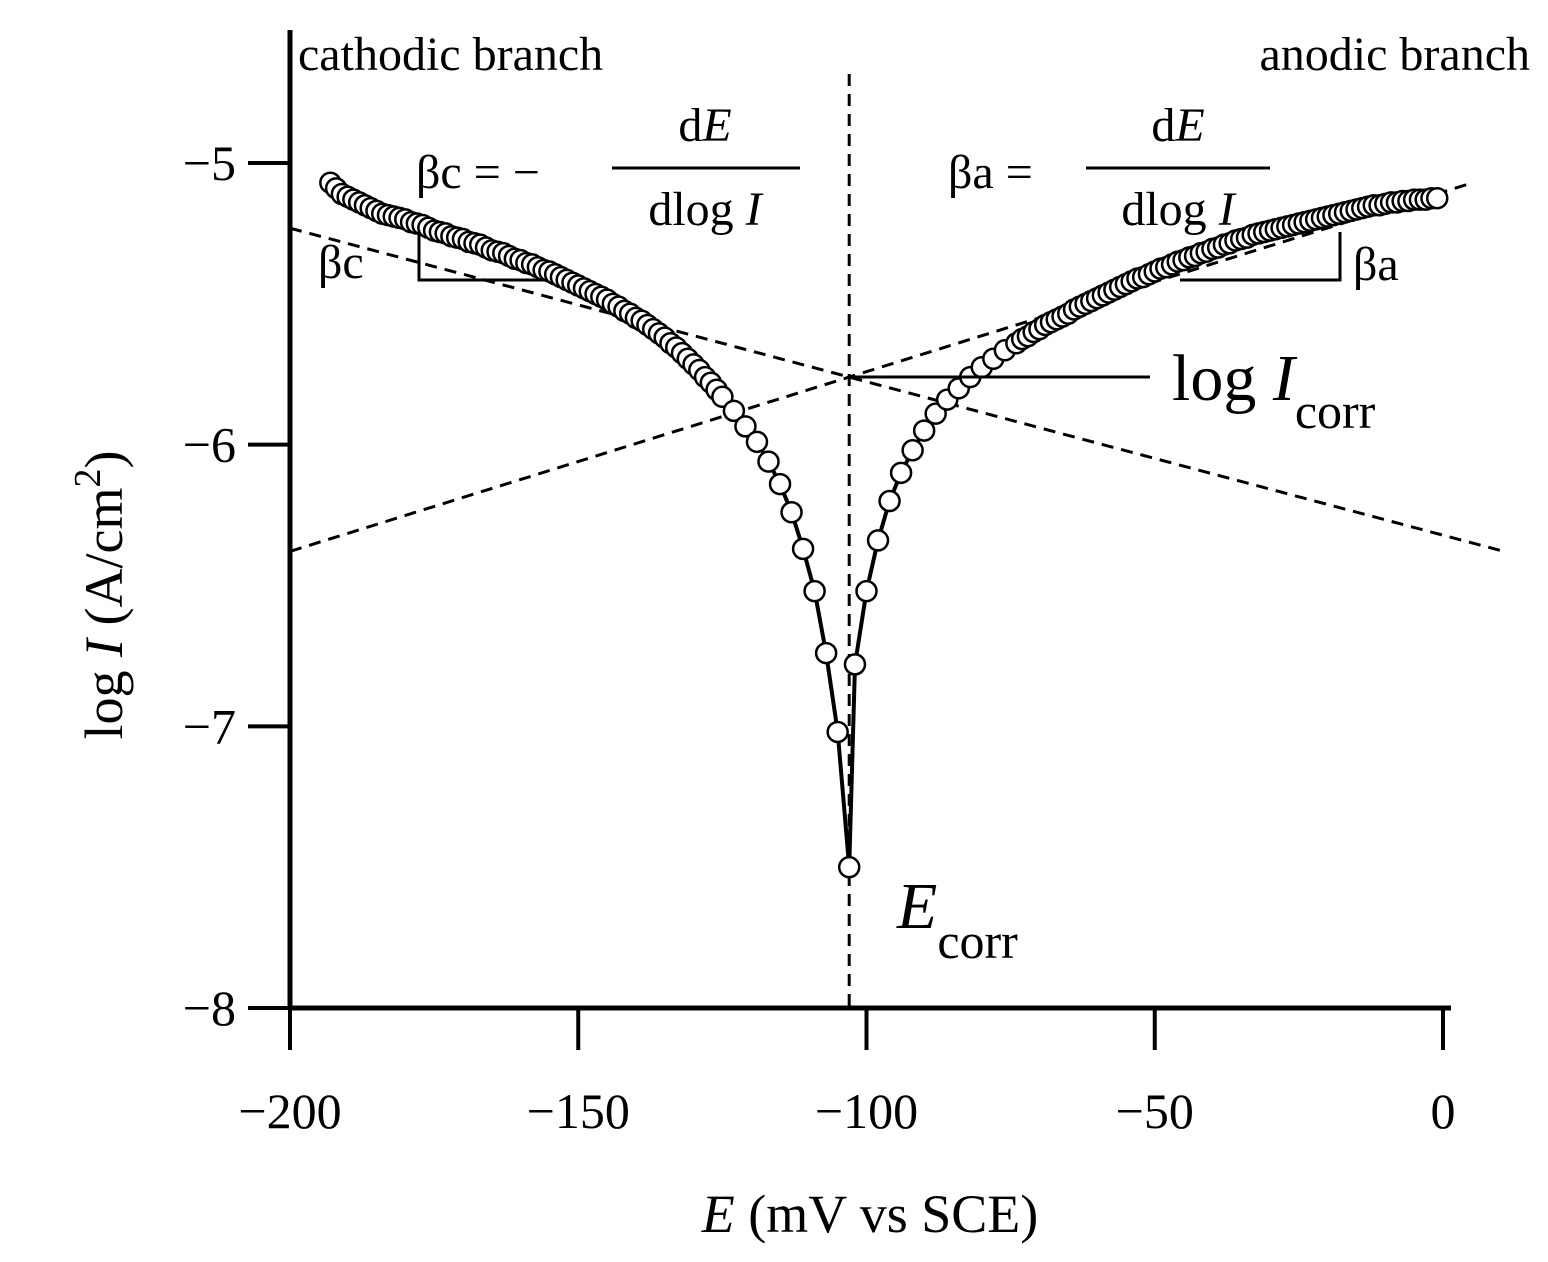 The width and height of the screenshot is (1548, 1262). What do you see at coordinates (104, 698) in the screenshot?
I see `y-axis-title-prefix: log` at bounding box center [104, 698].